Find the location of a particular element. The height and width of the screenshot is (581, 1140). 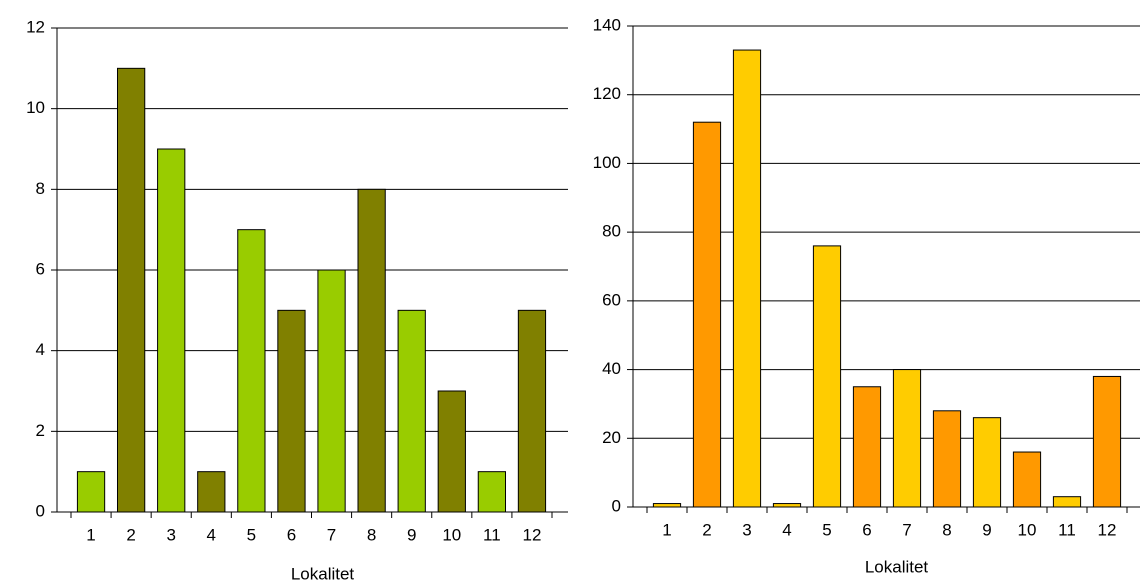

y-tick-label: 80 is located at coordinates (611, 231).